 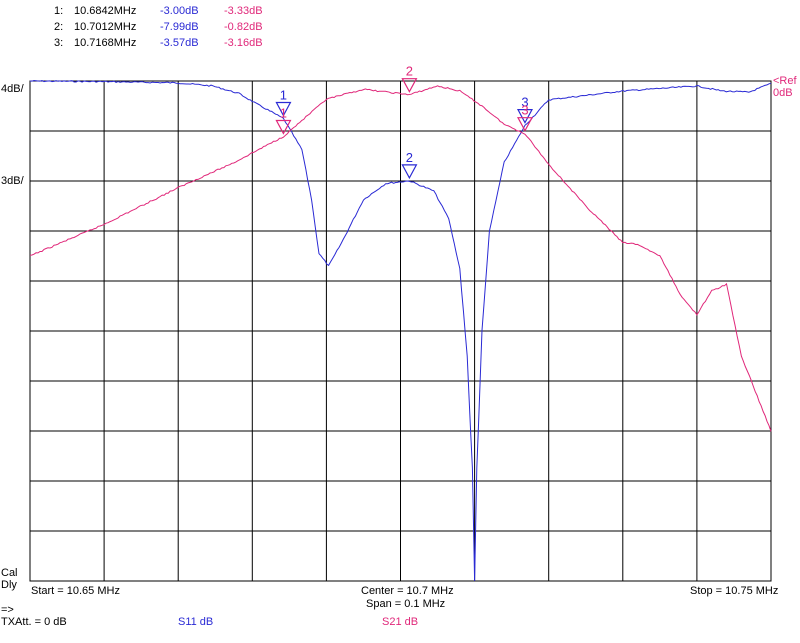 What do you see at coordinates (9, 573) in the screenshot?
I see `cal-label: Cal` at bounding box center [9, 573].